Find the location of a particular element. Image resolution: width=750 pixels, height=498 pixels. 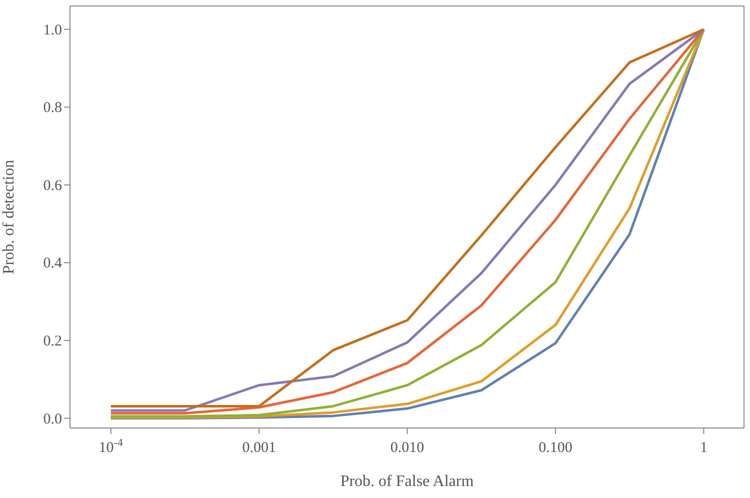

y-tick-label: 0.2 is located at coordinates (52, 341).